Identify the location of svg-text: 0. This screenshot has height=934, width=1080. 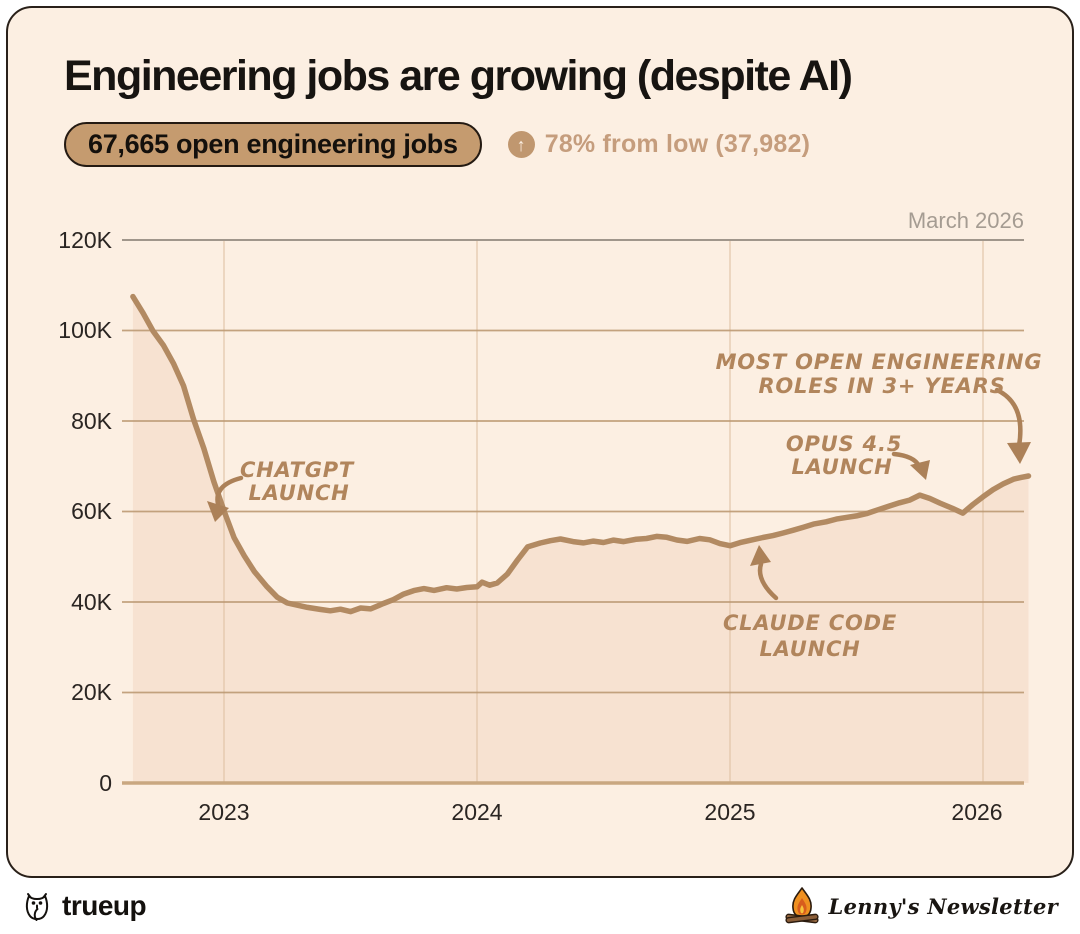
(105, 783).